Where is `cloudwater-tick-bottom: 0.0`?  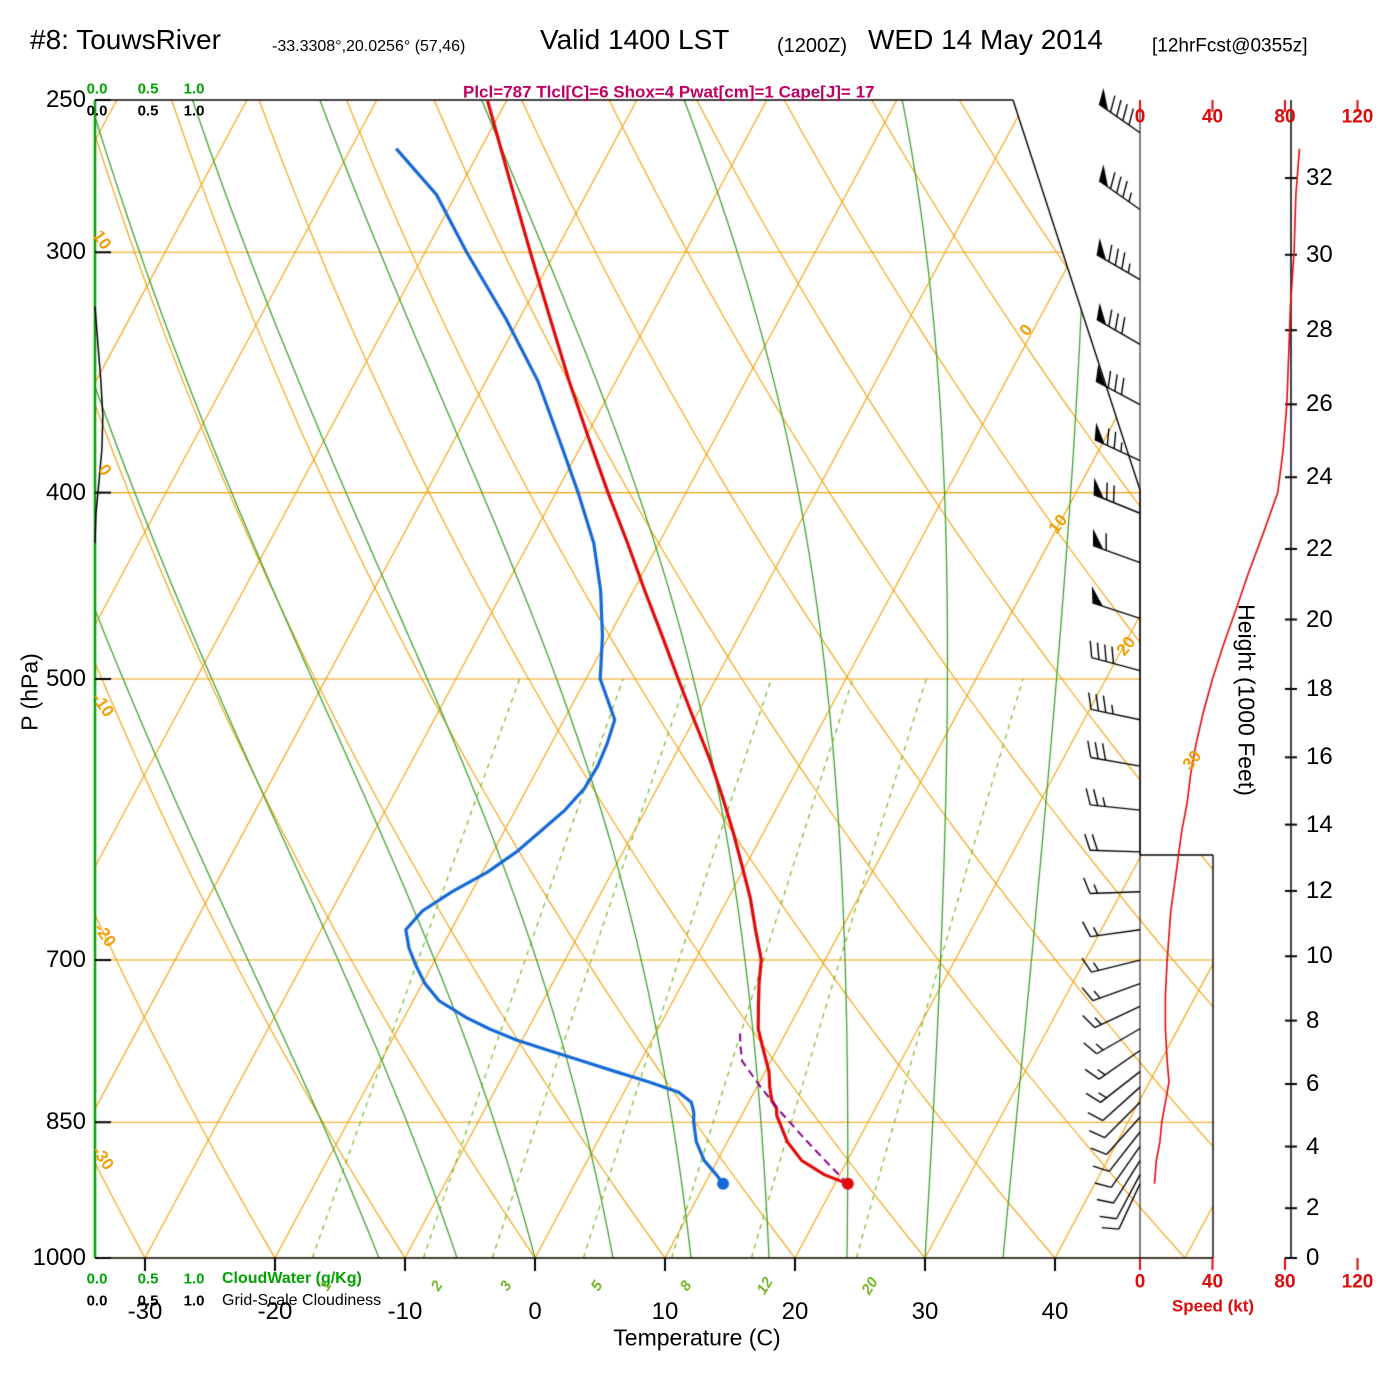 cloudwater-tick-bottom: 0.0 is located at coordinates (97, 1279).